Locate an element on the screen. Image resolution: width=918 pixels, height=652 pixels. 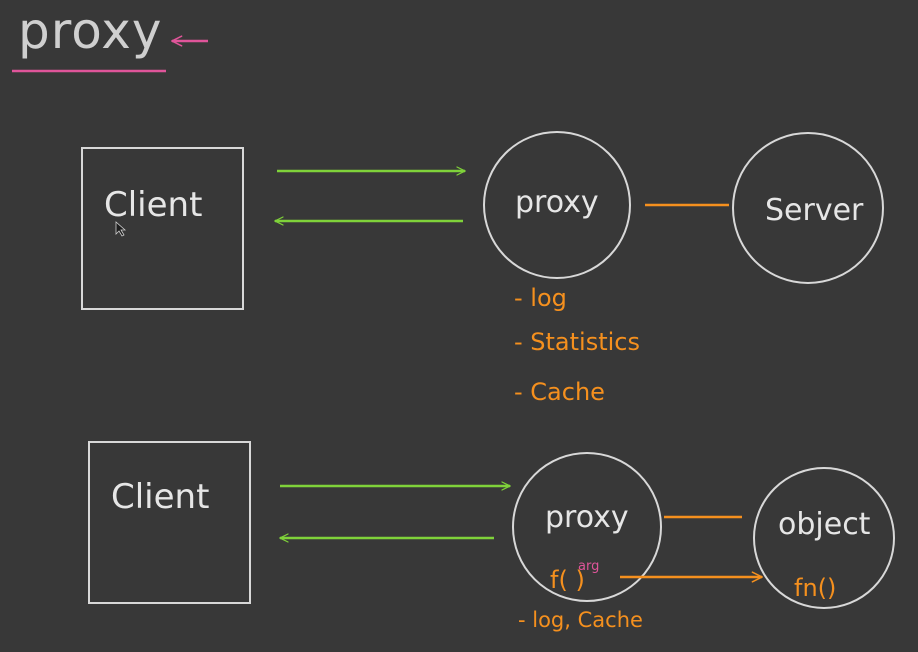
proxy-note: - log, Cache is located at coordinates (580, 620).